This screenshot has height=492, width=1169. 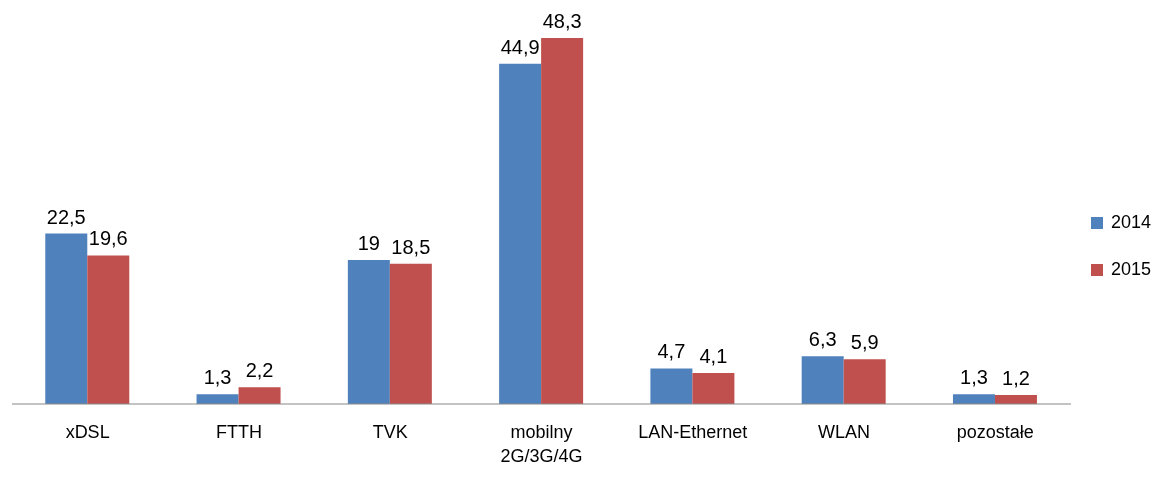 What do you see at coordinates (390, 432) in the screenshot?
I see `x-tick-label: TVK` at bounding box center [390, 432].